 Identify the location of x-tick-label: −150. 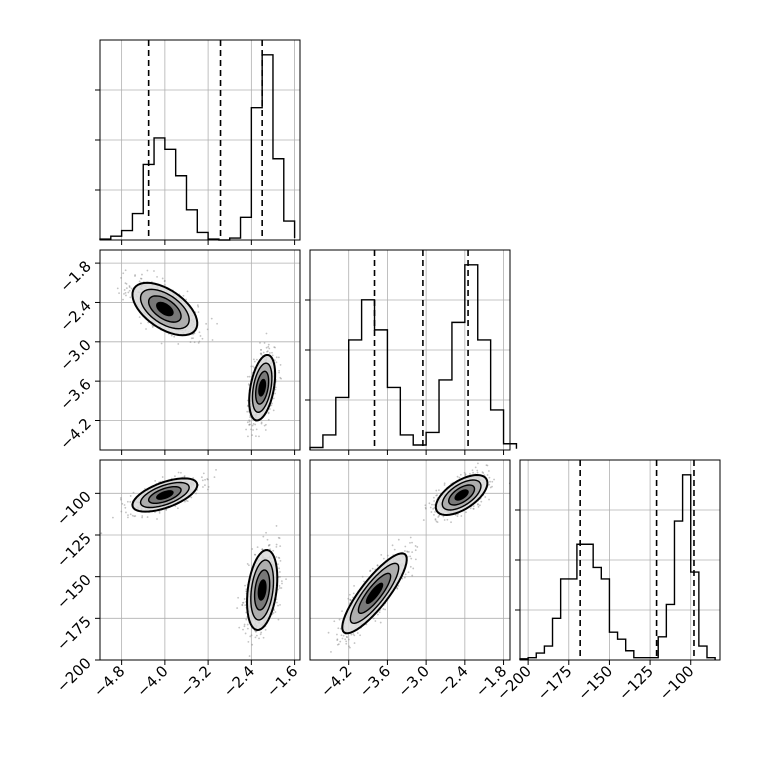
(595, 683).